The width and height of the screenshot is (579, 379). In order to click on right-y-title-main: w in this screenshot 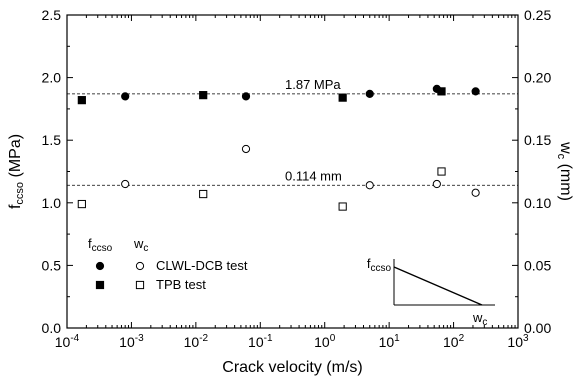, I will do `click(565, 147)`.